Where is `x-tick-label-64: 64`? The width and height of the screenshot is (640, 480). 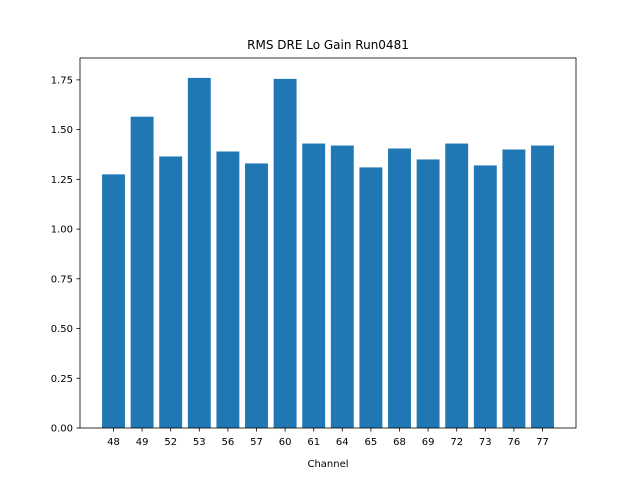 x-tick-label-64: 64 is located at coordinates (342, 442).